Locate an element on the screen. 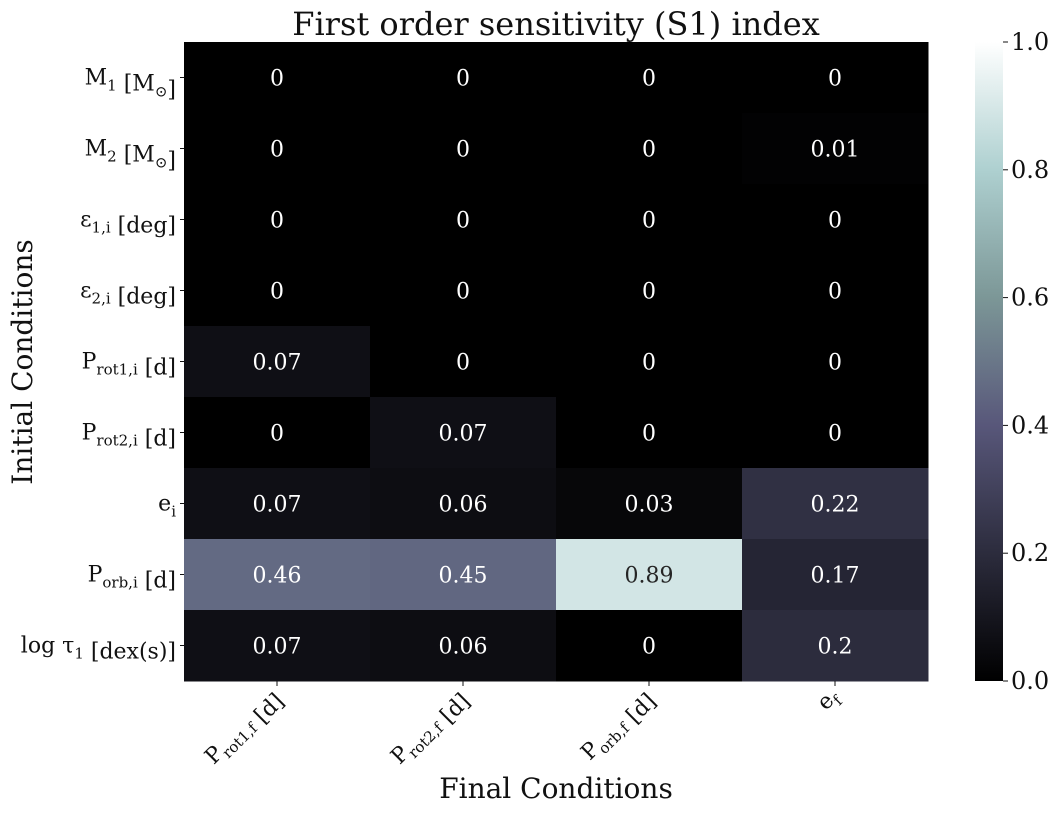 The height and width of the screenshot is (814, 1055). colorbar-tick-label: 0.2 is located at coordinates (1030, 553).